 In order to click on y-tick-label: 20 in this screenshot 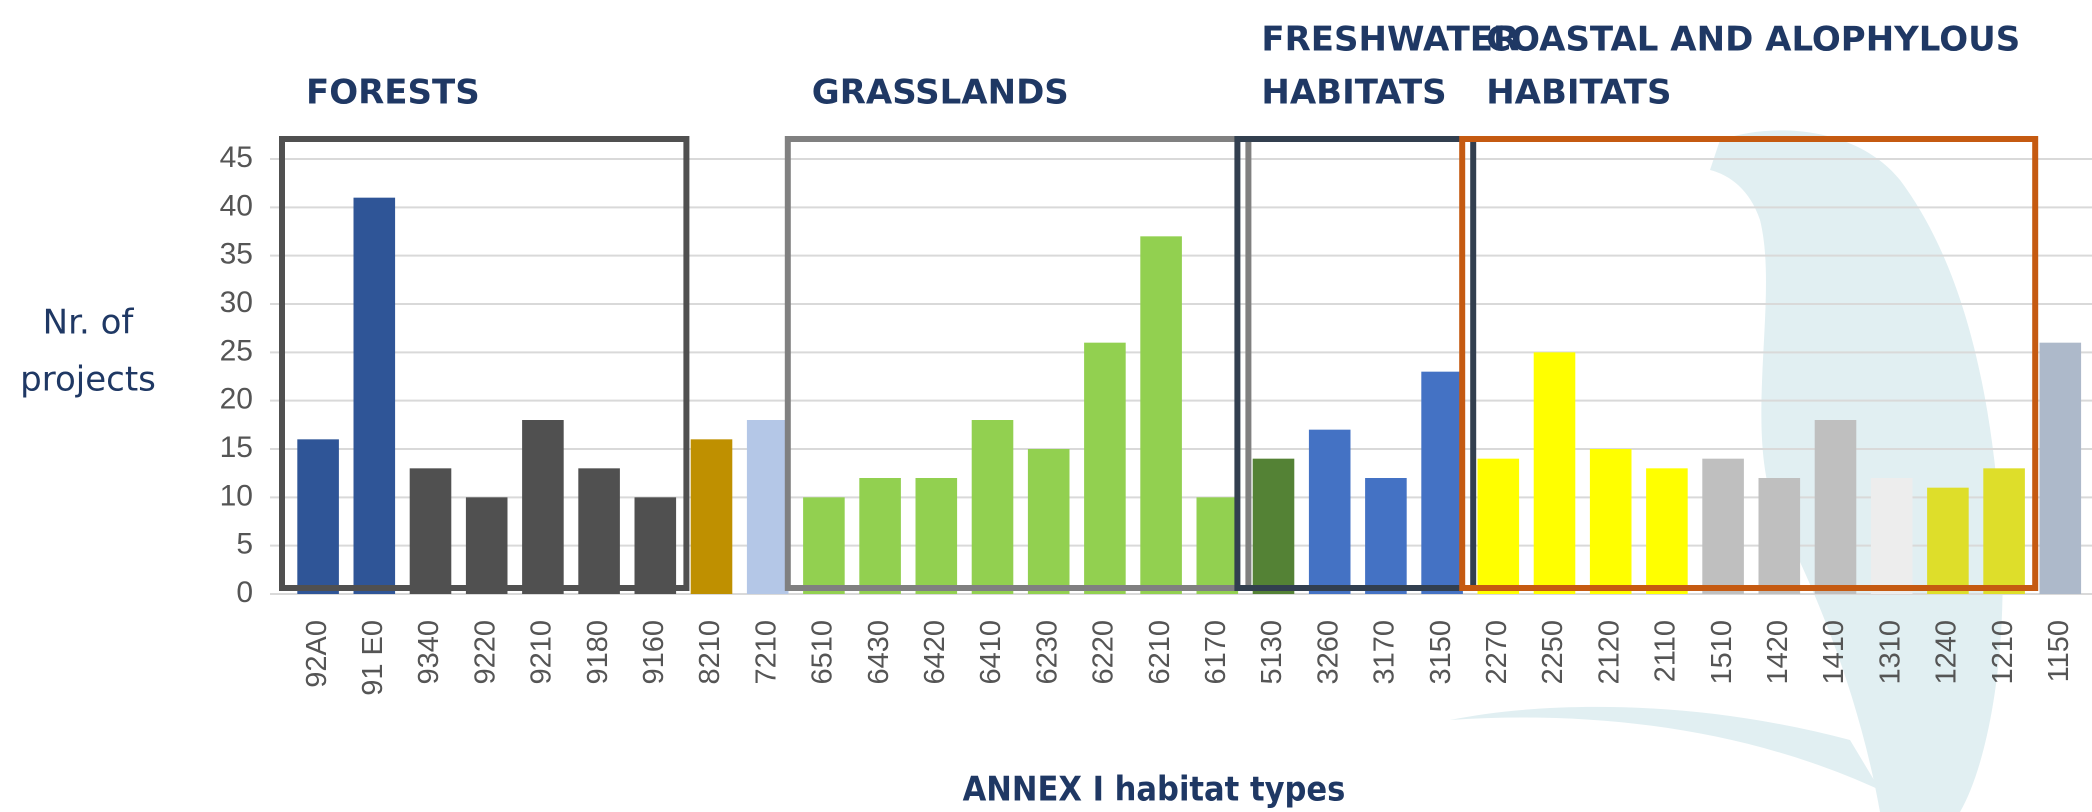, I will do `click(236, 399)`.